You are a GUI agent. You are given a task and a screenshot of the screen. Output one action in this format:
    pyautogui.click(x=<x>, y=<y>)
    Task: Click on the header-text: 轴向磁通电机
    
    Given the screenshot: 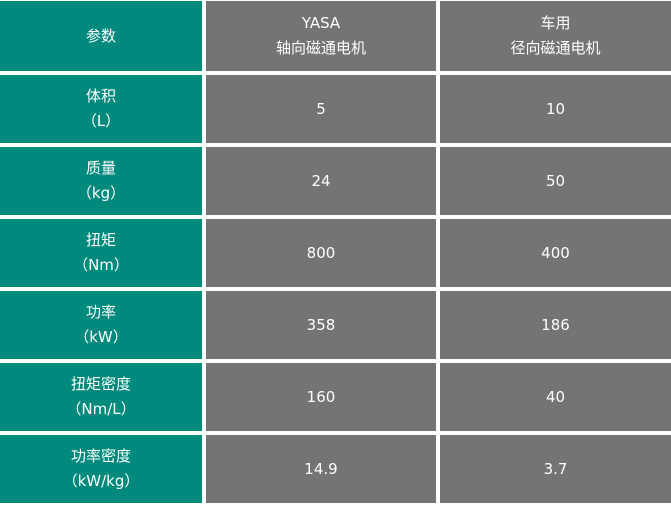 What is the action you would take?
    pyautogui.click(x=320, y=48)
    